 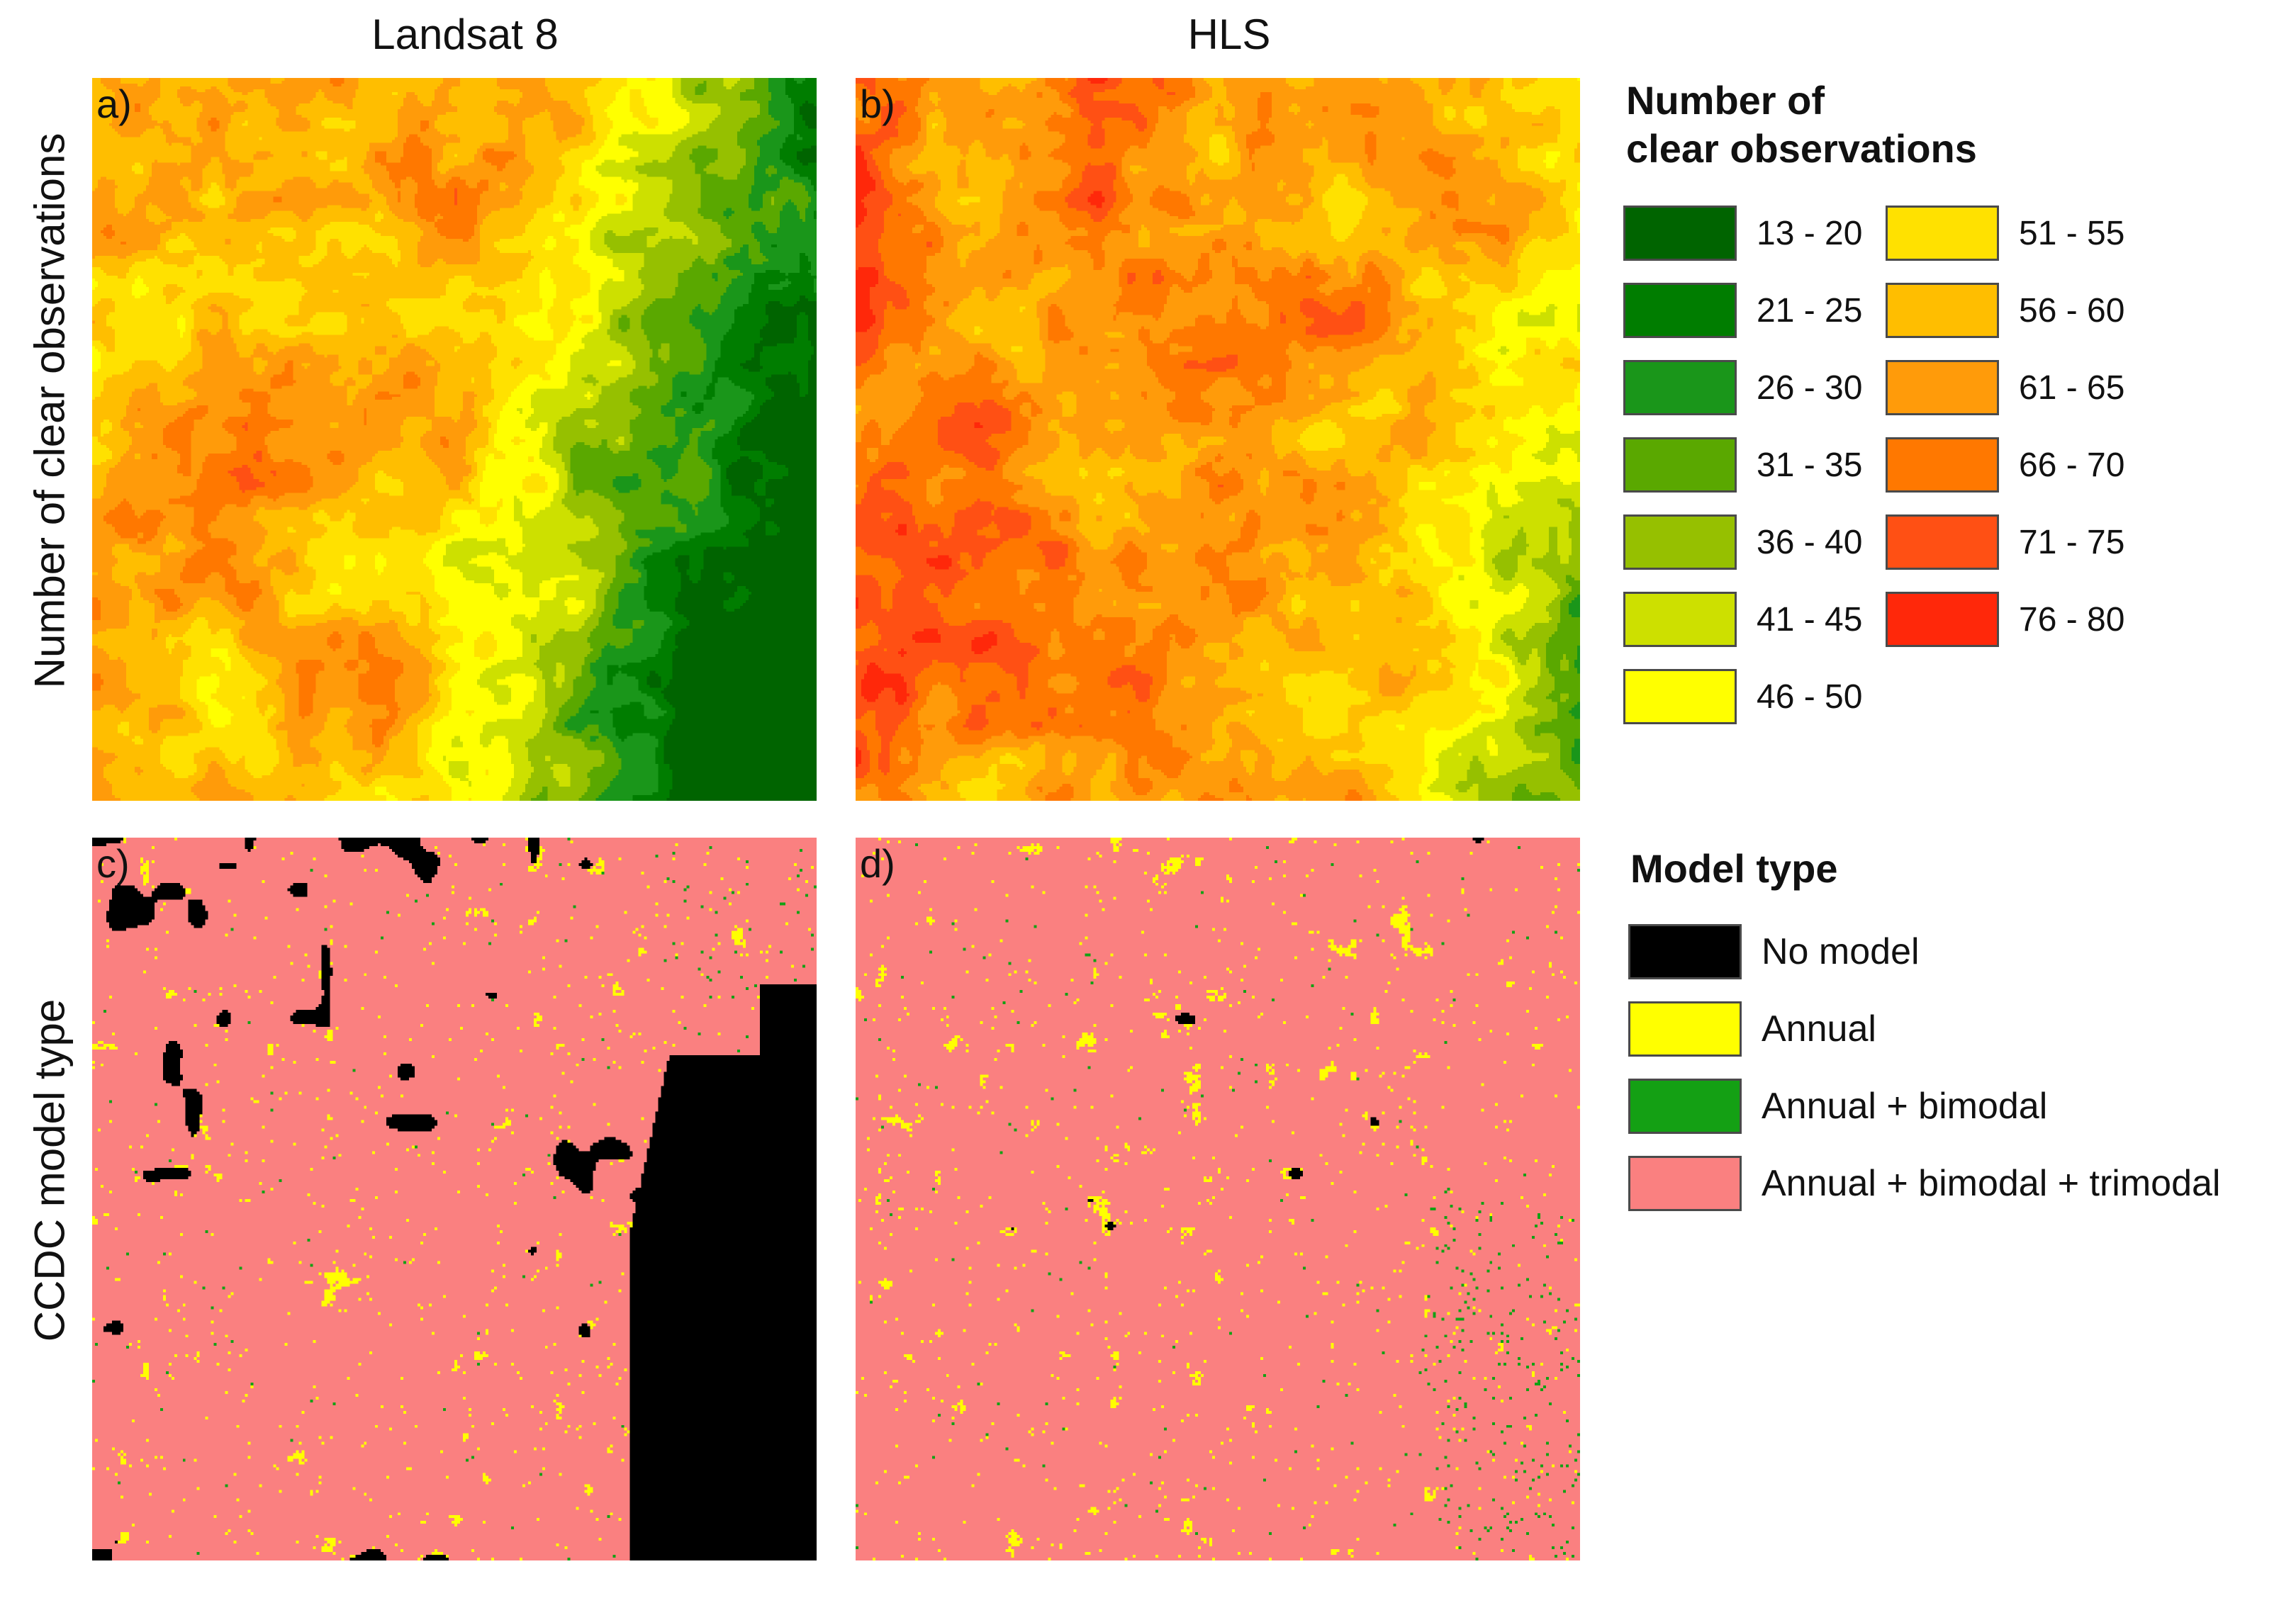 I want to click on legend-item: 56 - 60, so click(x=2005, y=310).